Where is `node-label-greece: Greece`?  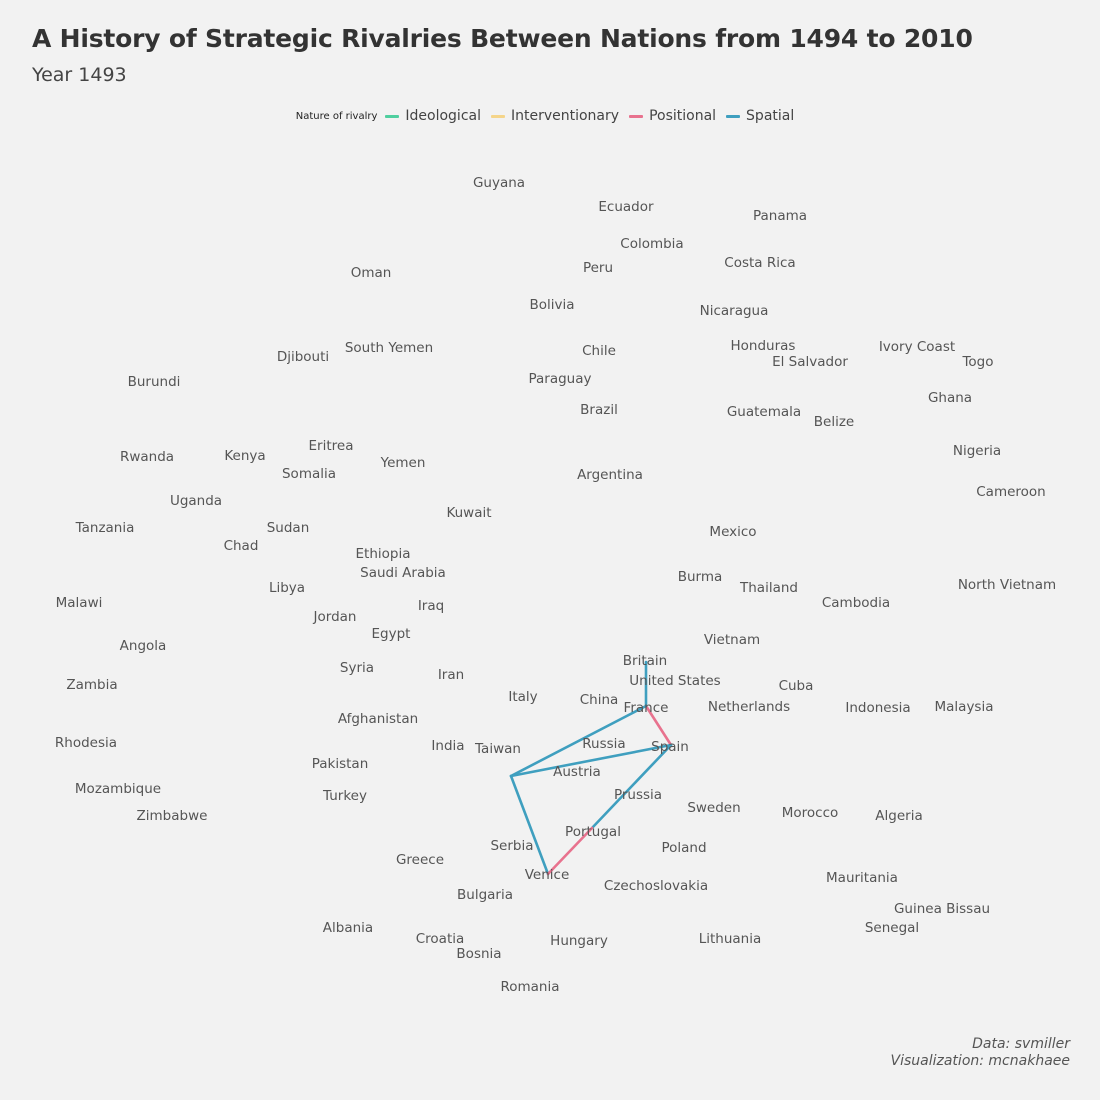
node-label-greece: Greece is located at coordinates (420, 860).